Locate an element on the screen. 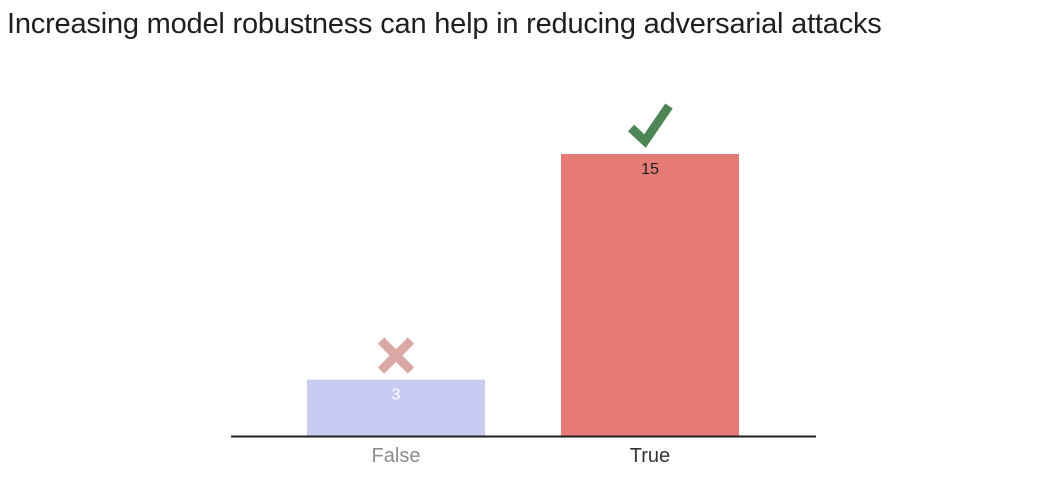 The image size is (1039, 501). value-label-true: 15 is located at coordinates (650, 169).